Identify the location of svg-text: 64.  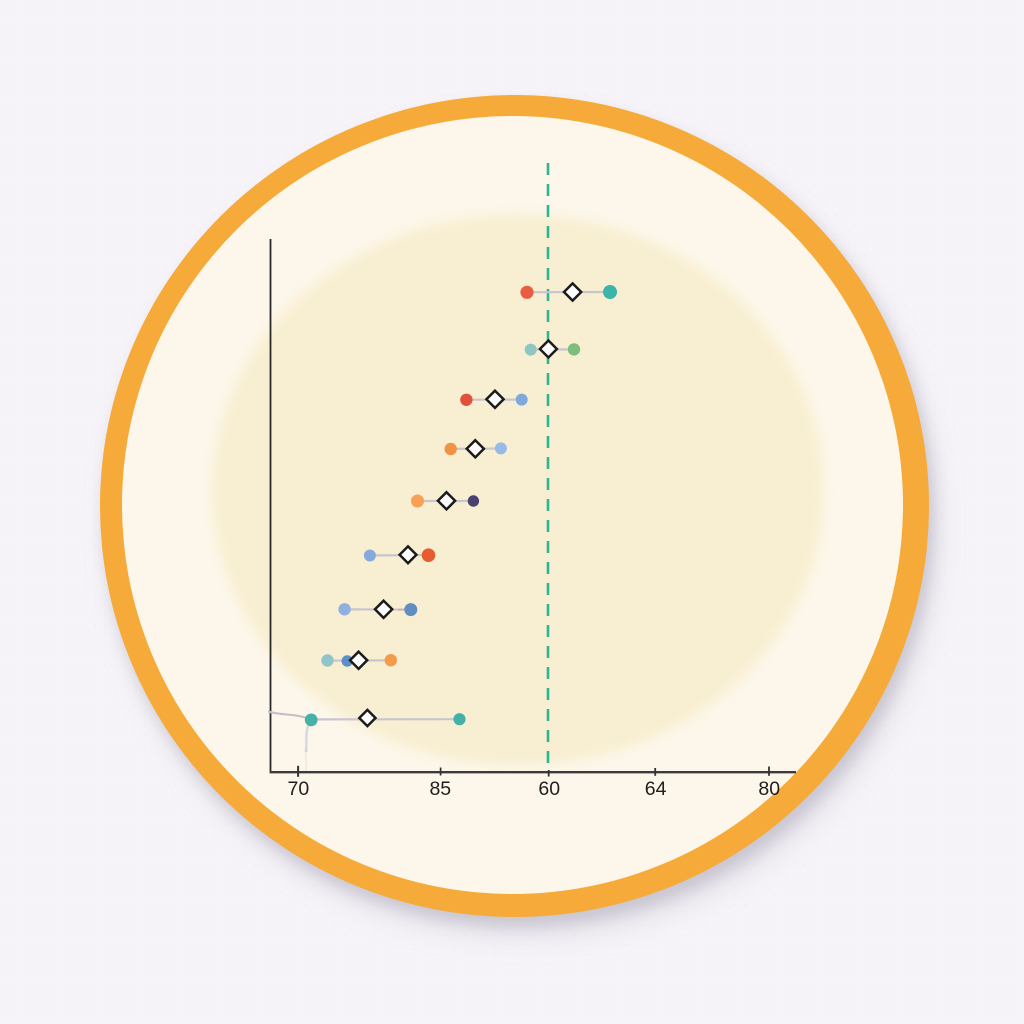
(656, 789).